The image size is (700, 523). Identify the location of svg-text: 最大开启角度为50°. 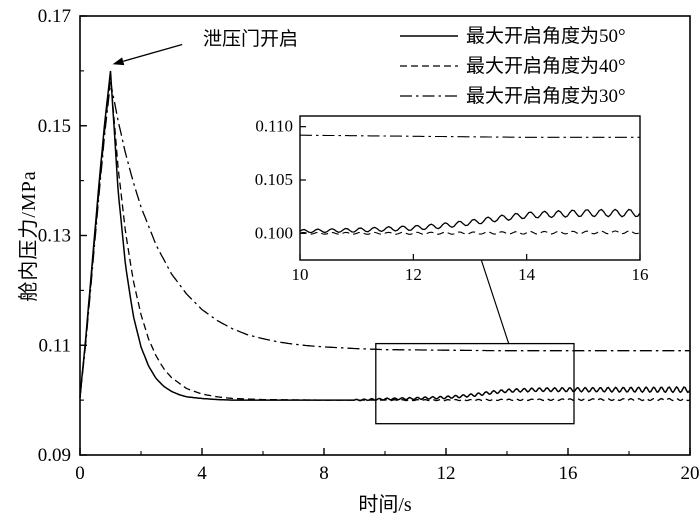
(546, 36).